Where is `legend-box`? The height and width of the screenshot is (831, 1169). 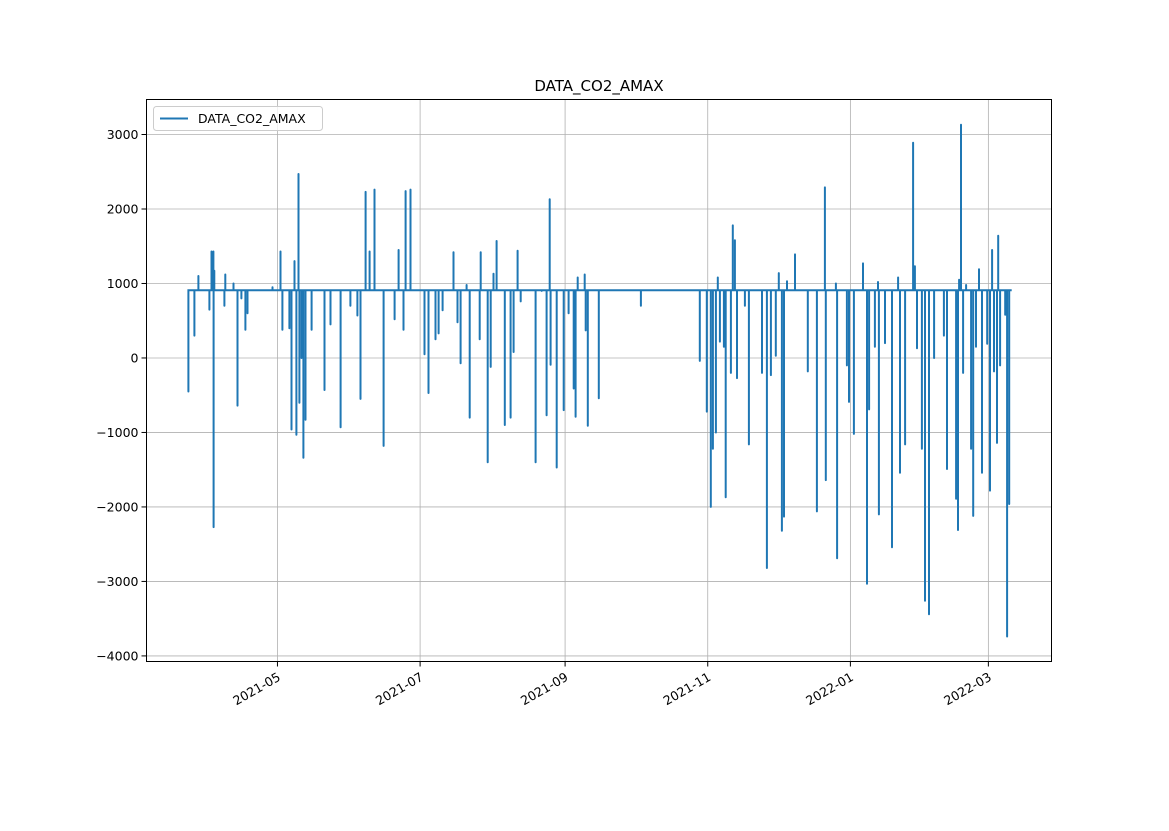 legend-box is located at coordinates (238, 118).